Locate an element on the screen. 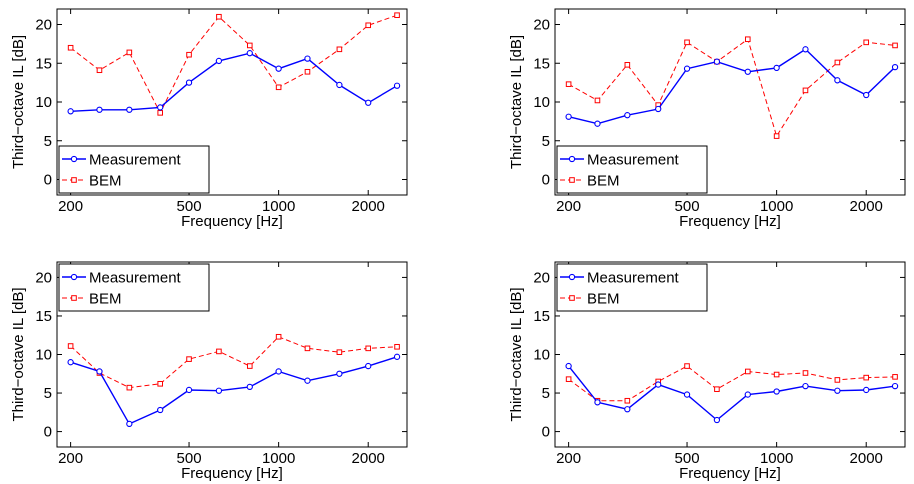  legend: Measurement BEM is located at coordinates (632, 169).